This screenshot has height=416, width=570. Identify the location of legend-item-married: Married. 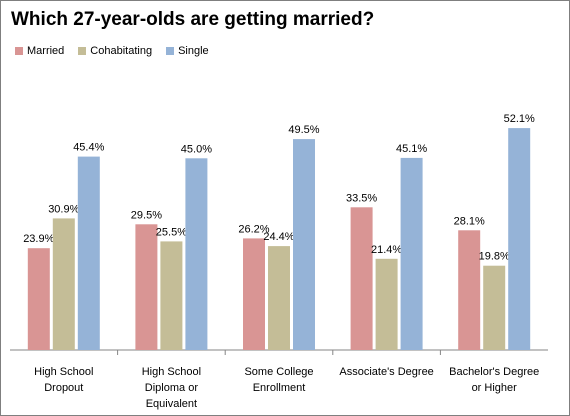
(39, 51).